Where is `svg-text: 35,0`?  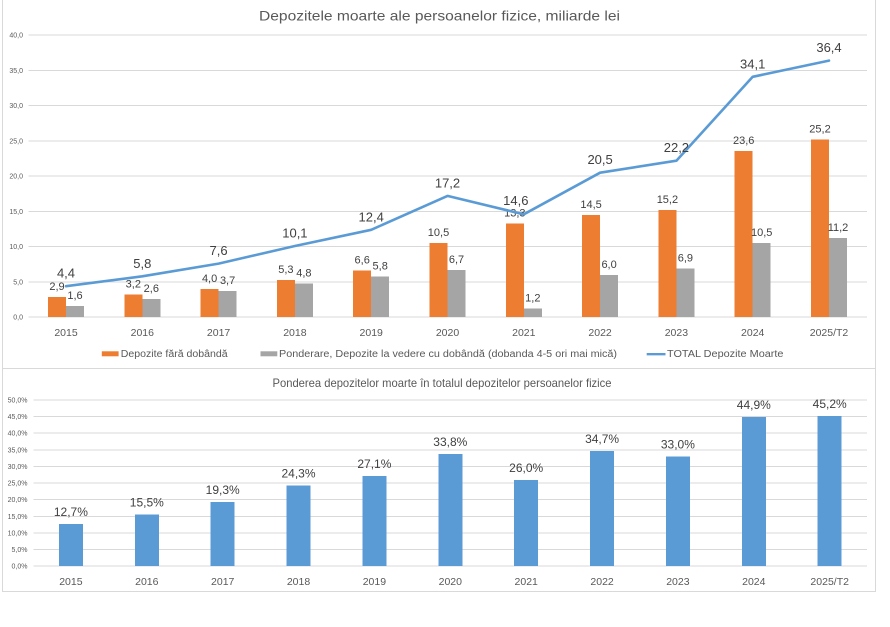
svg-text: 35,0 is located at coordinates (16, 71).